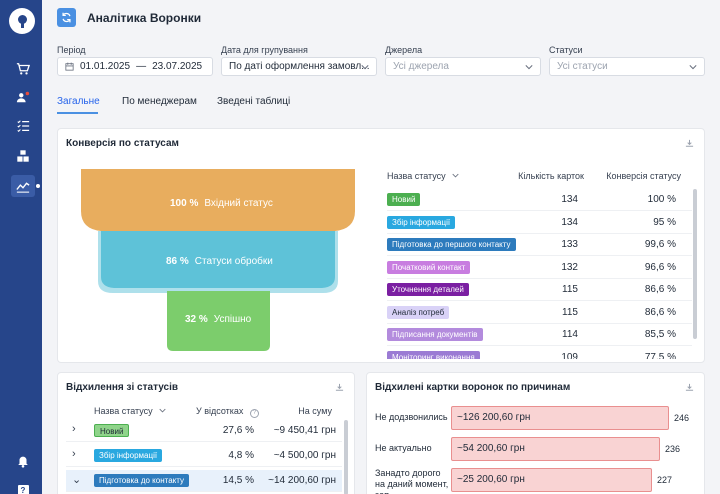 The height and width of the screenshot is (494, 720). What do you see at coordinates (660, 355) in the screenshot?
I see `status-conversion: 77,5 %` at bounding box center [660, 355].